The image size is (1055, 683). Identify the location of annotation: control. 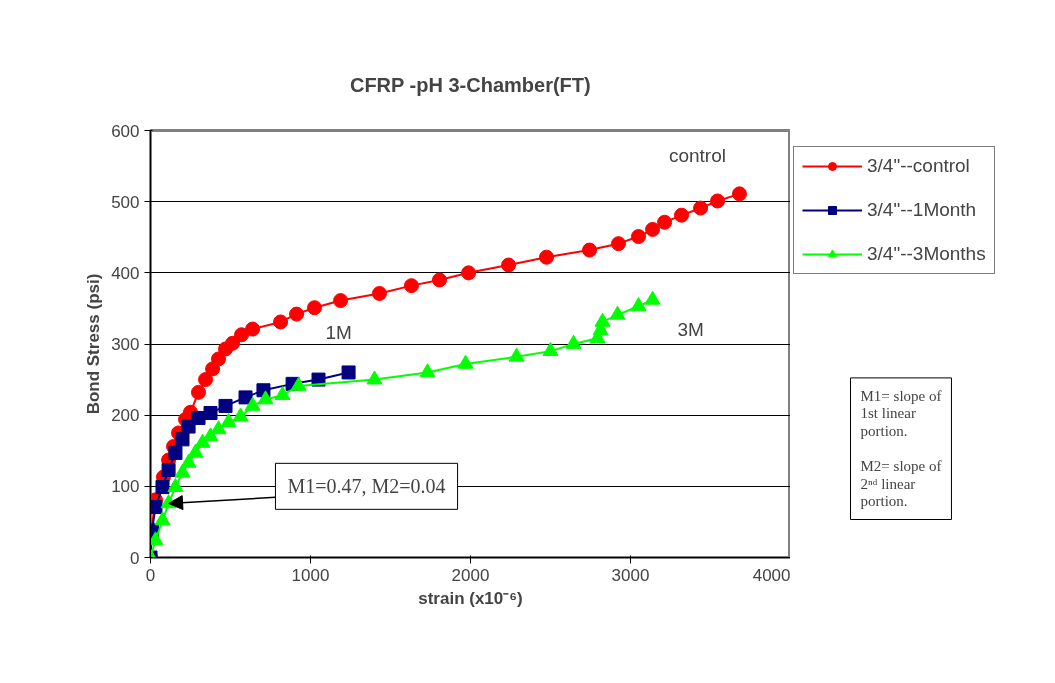
(697, 156).